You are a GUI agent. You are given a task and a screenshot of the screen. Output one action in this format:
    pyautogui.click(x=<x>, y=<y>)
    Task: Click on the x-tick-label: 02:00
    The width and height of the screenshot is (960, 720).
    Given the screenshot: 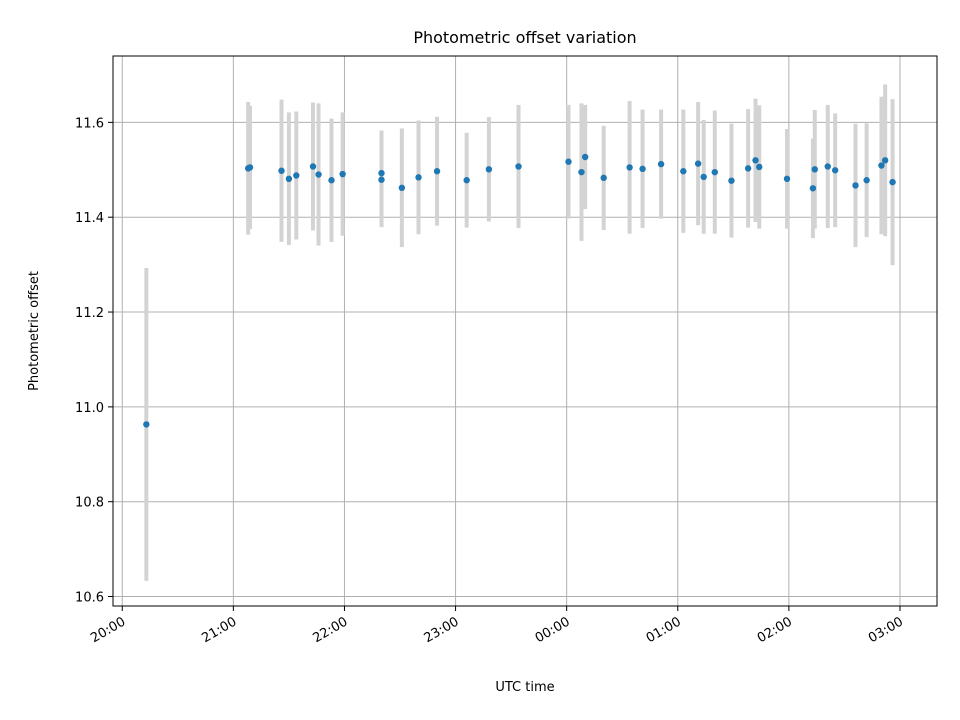 What is the action you would take?
    pyautogui.click(x=775, y=630)
    